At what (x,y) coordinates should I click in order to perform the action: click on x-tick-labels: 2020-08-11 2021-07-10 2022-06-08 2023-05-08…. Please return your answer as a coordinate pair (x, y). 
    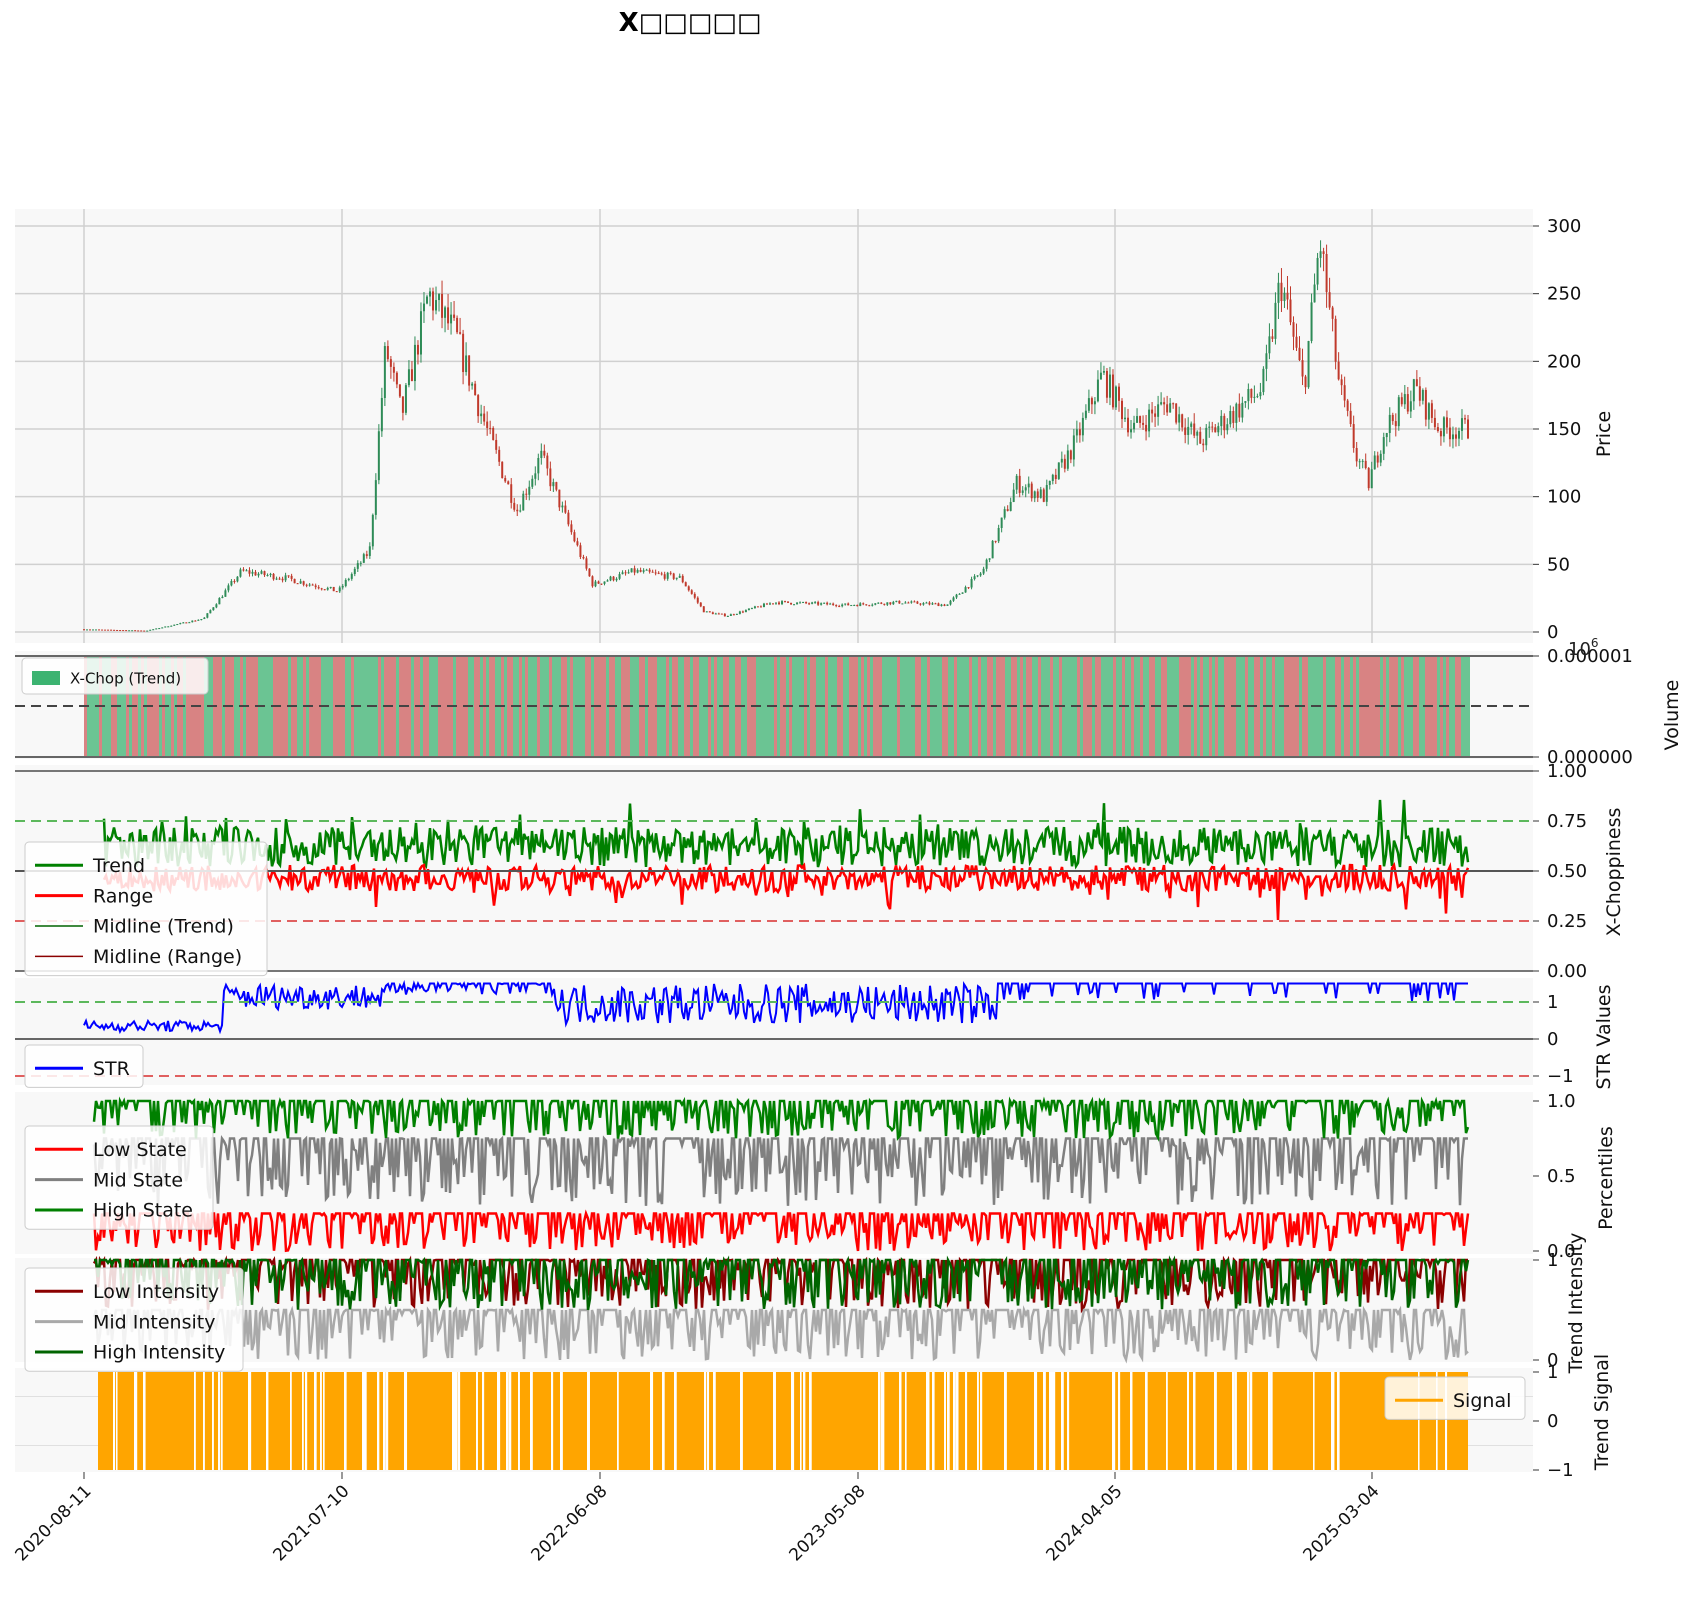
    Looking at the image, I should click on (698, 1523).